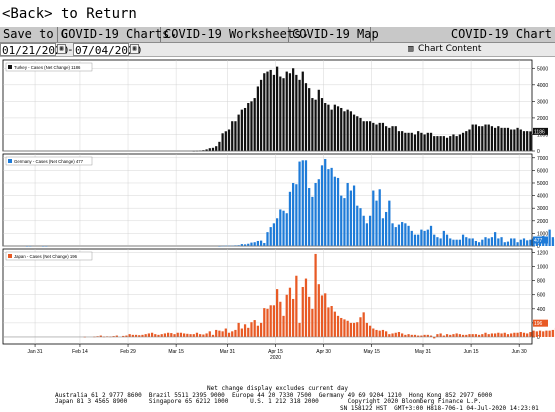  I want to click on y-tick-label: 3000, so click(542, 102).